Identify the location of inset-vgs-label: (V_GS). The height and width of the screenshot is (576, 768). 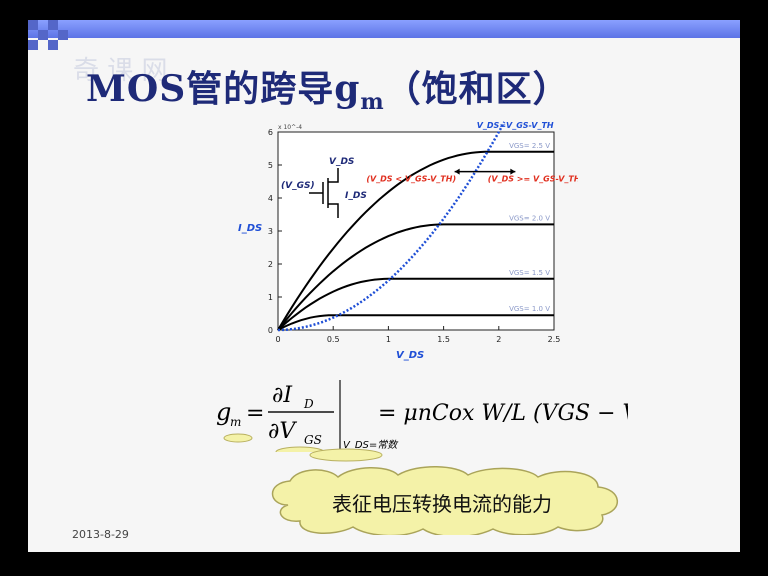
(298, 186).